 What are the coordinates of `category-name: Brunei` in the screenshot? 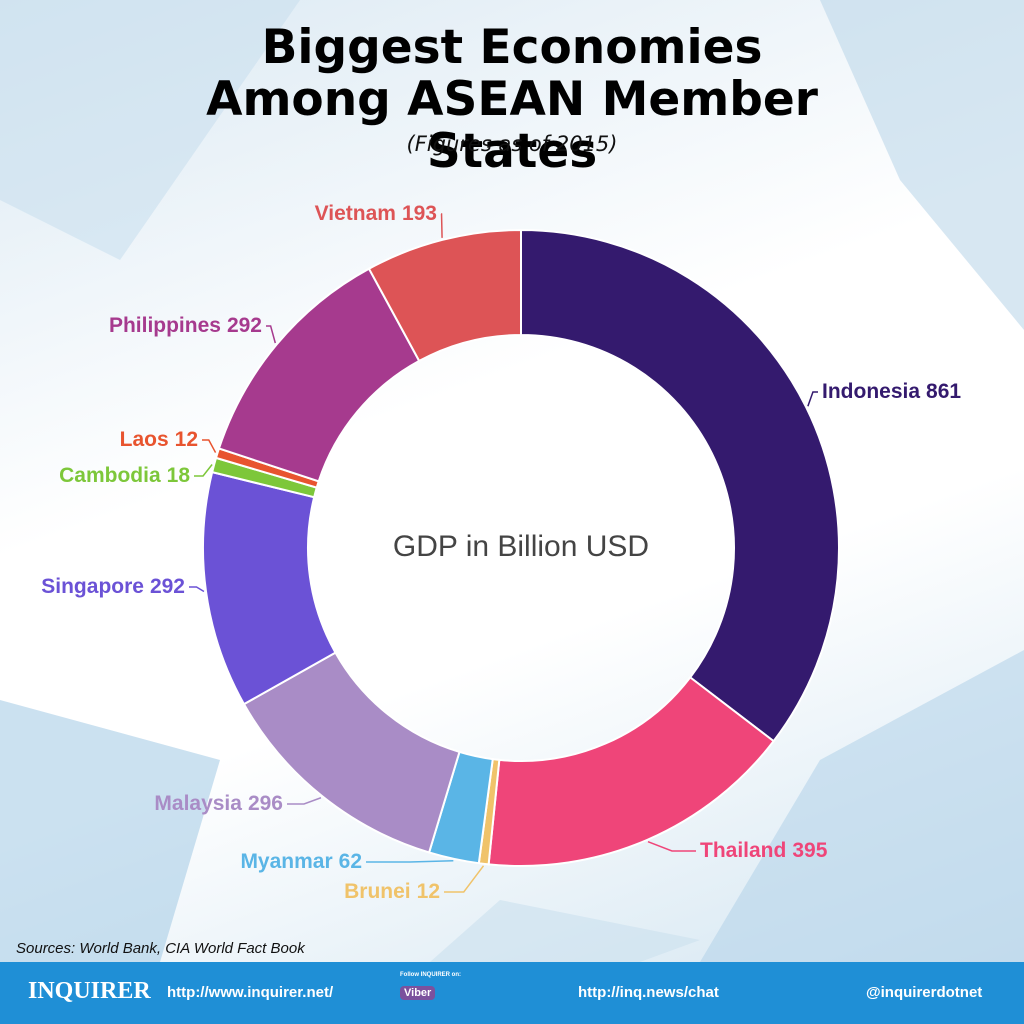 It's located at (377, 891).